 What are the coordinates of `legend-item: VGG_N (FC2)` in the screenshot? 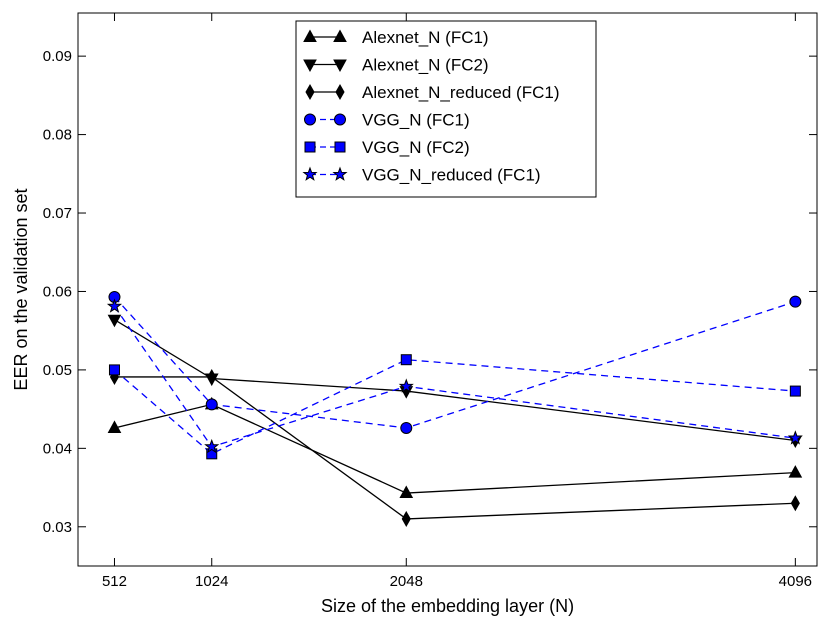 It's located at (387, 147).